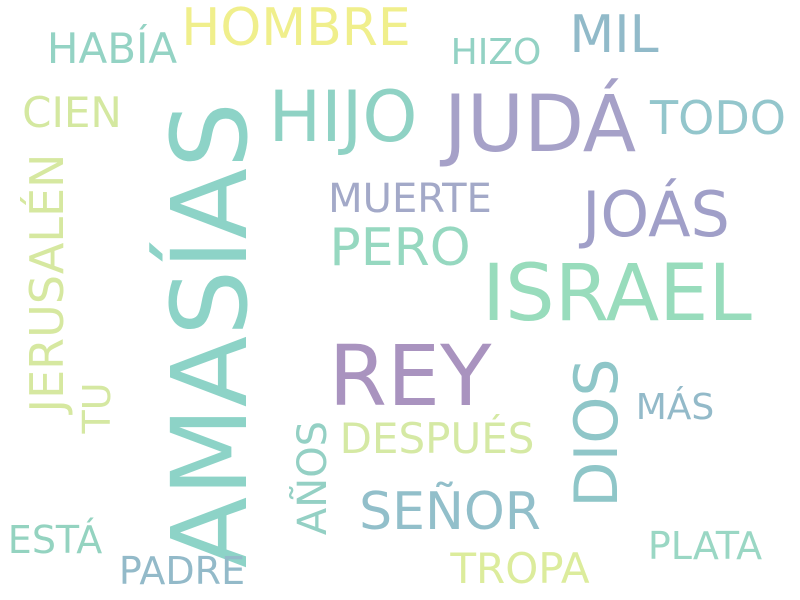 The image size is (800, 600). What do you see at coordinates (450, 512) in the screenshot?
I see `word-senor: SEÑOR` at bounding box center [450, 512].